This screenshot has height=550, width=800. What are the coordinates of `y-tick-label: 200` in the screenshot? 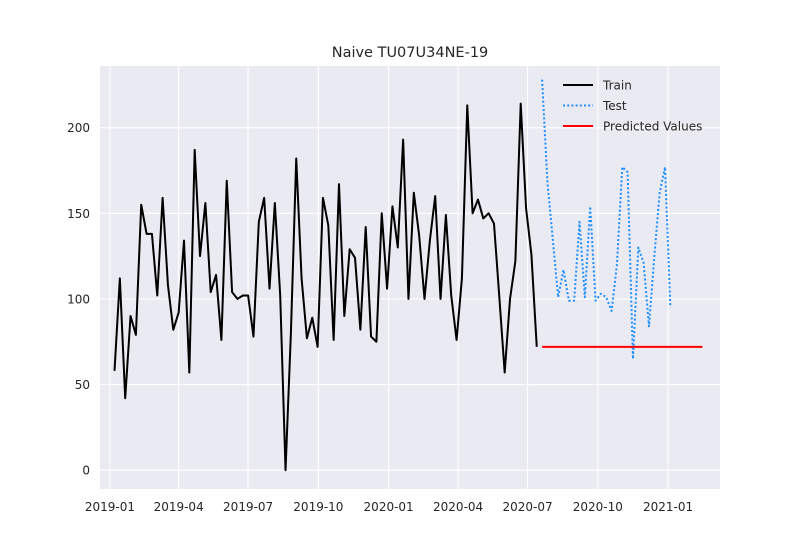 It's located at (78, 128).